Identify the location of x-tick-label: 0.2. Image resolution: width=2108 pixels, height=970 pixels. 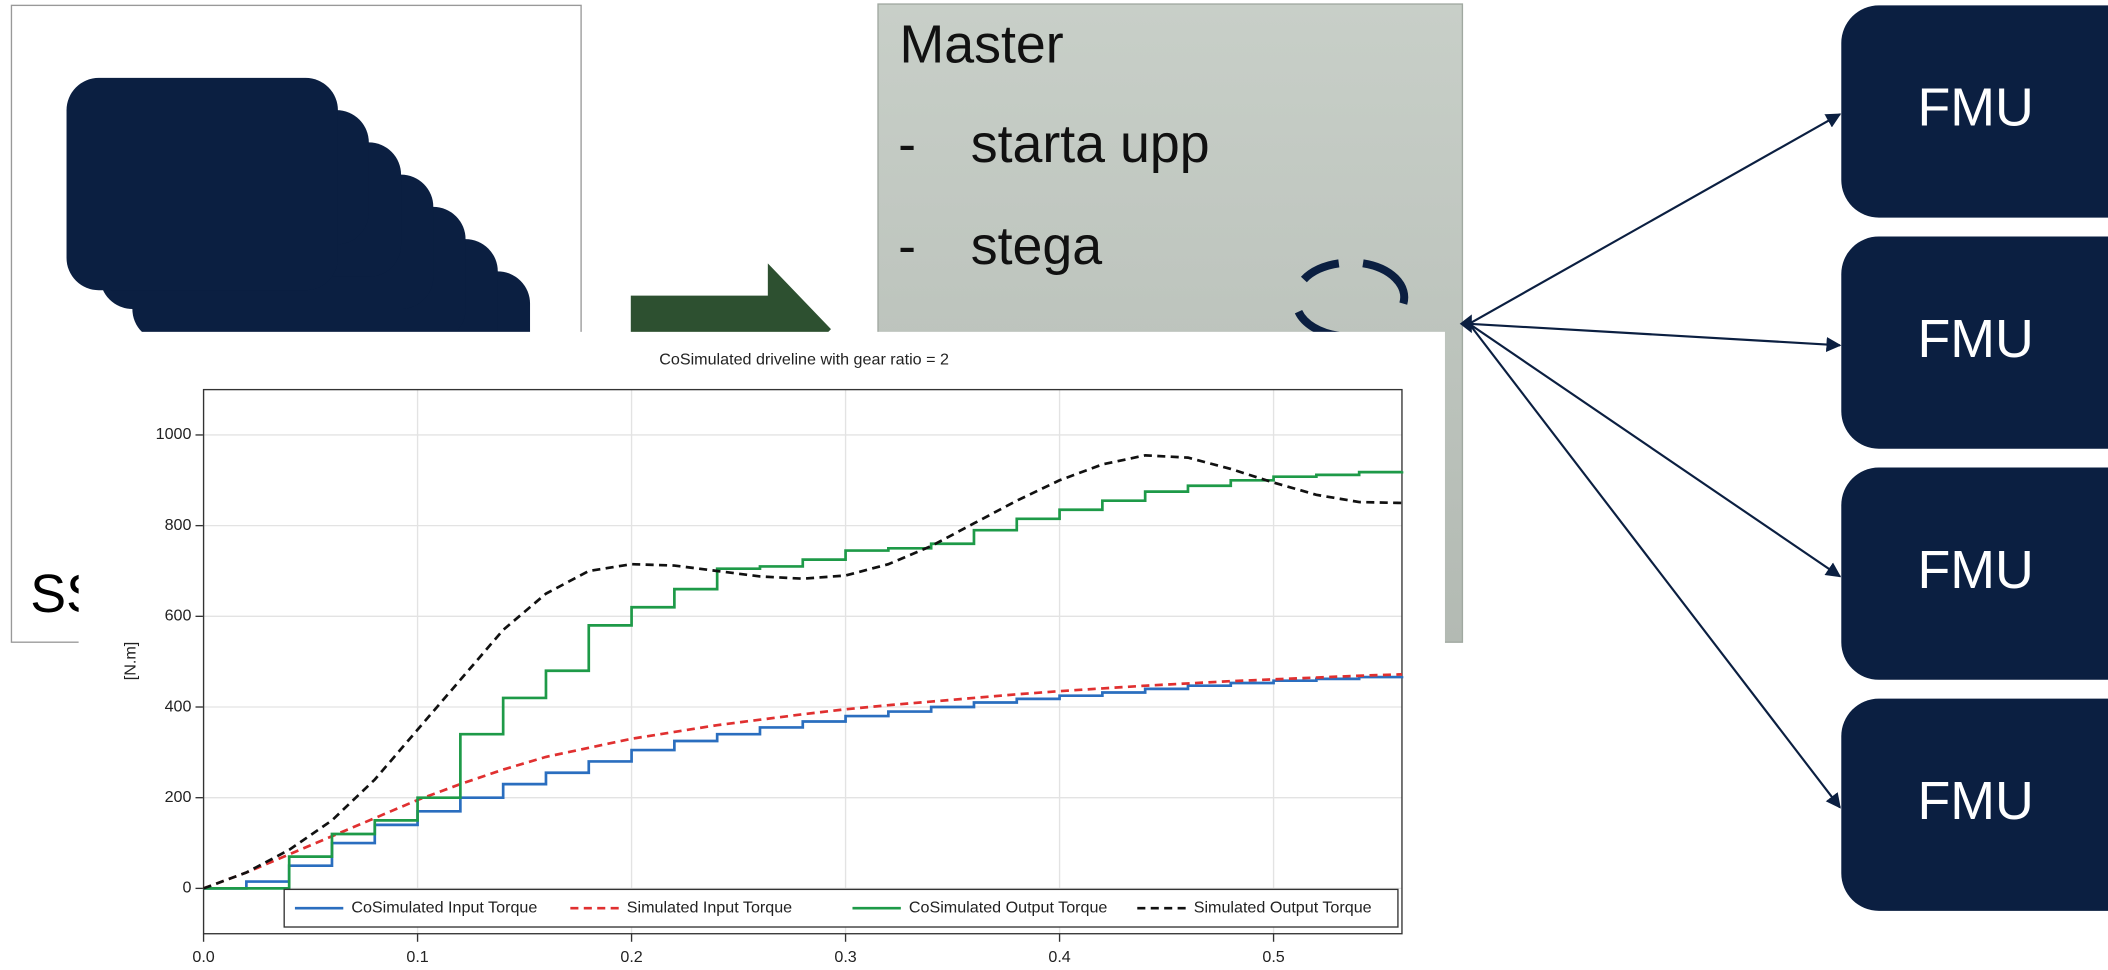
(631, 957).